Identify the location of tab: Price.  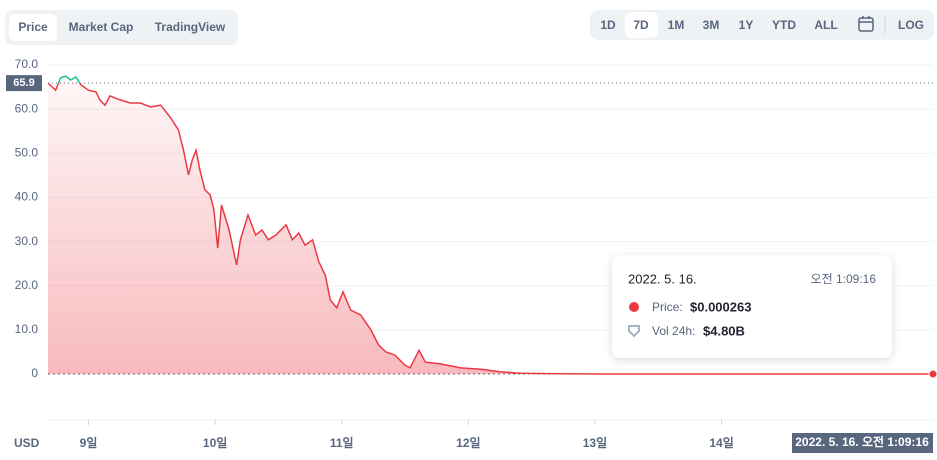
(33, 27).